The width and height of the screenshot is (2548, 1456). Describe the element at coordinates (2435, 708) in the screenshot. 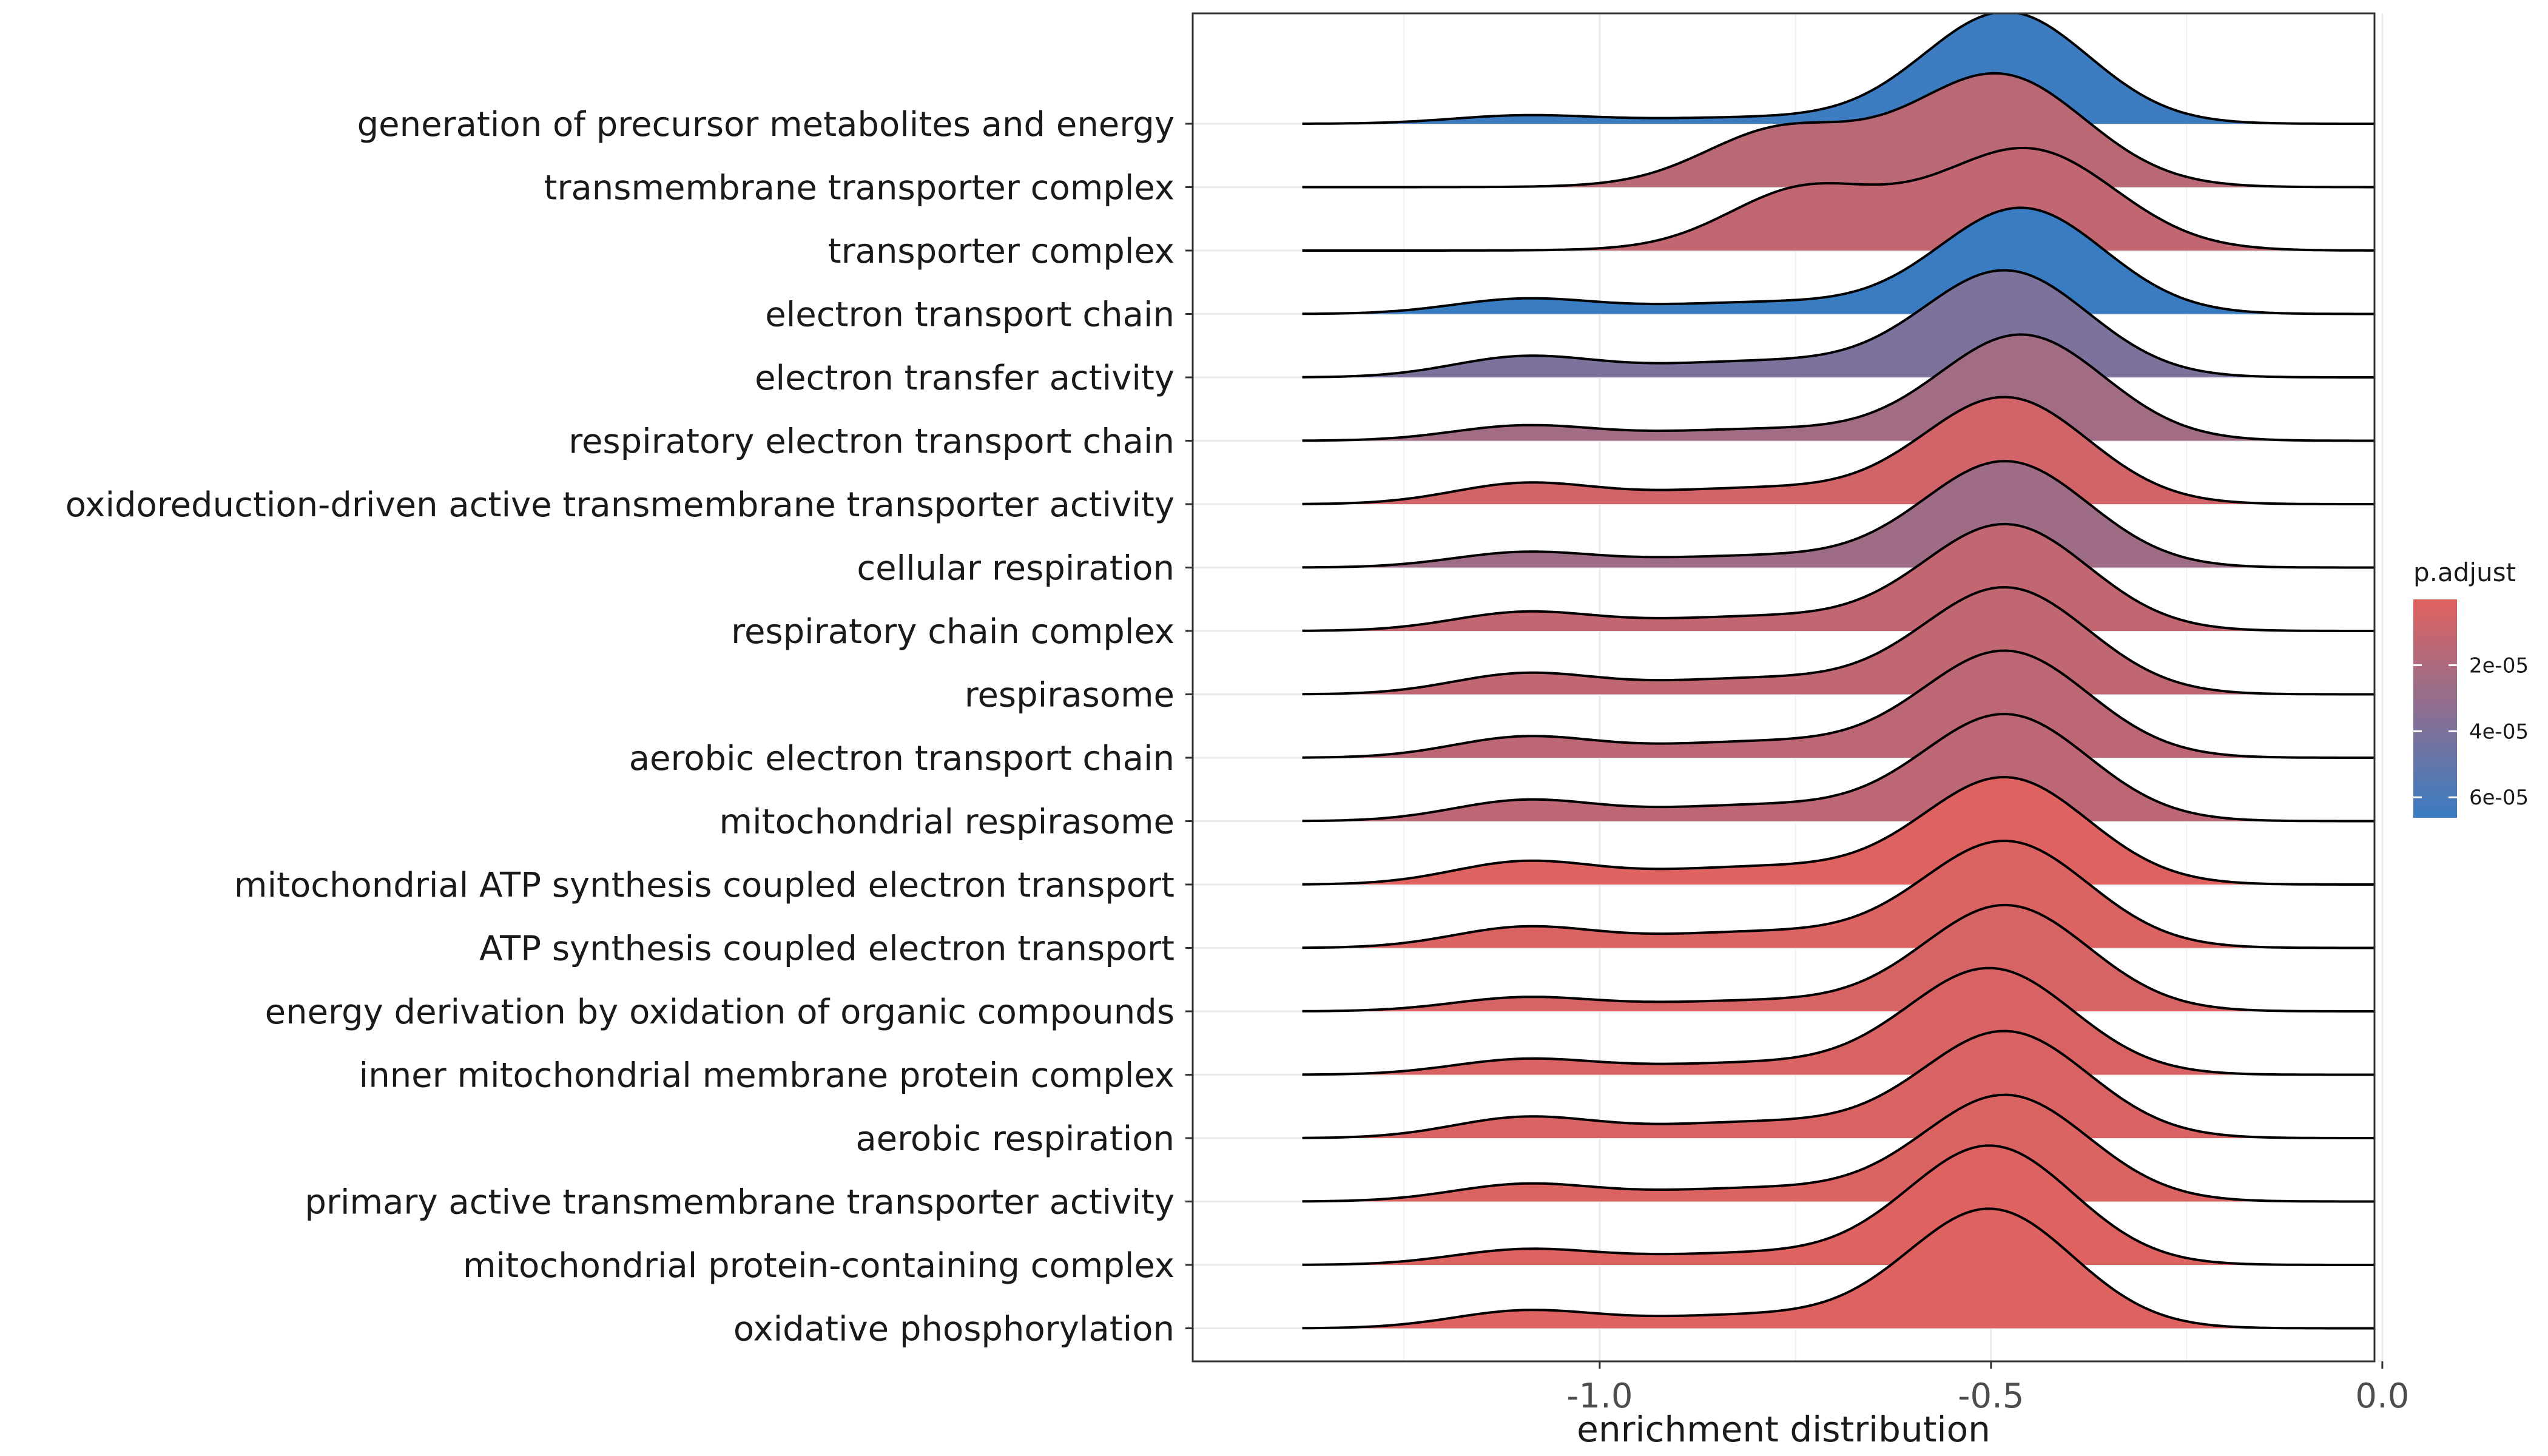

I see `legend-colorbar` at that location.